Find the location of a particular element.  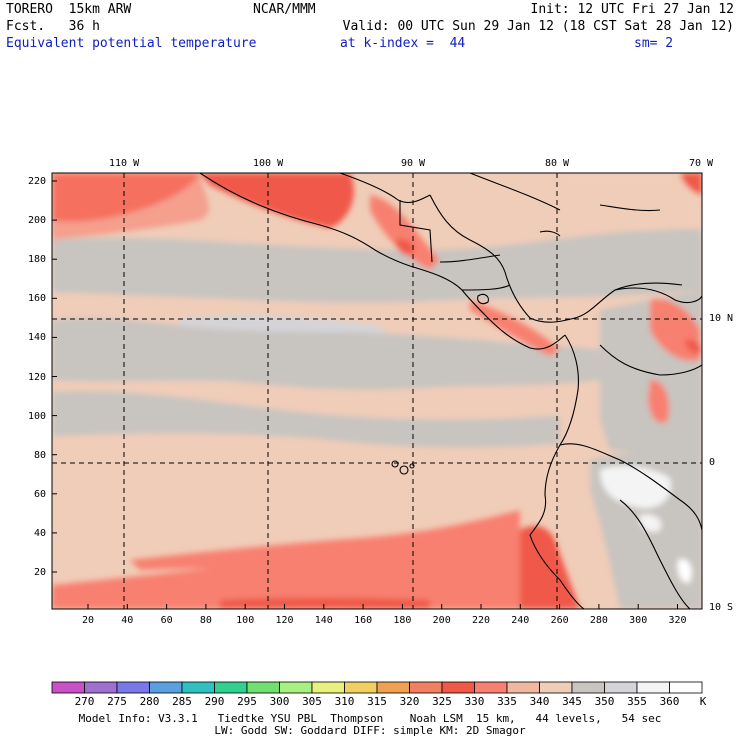

x-tick-label: 140 is located at coordinates (323, 620).